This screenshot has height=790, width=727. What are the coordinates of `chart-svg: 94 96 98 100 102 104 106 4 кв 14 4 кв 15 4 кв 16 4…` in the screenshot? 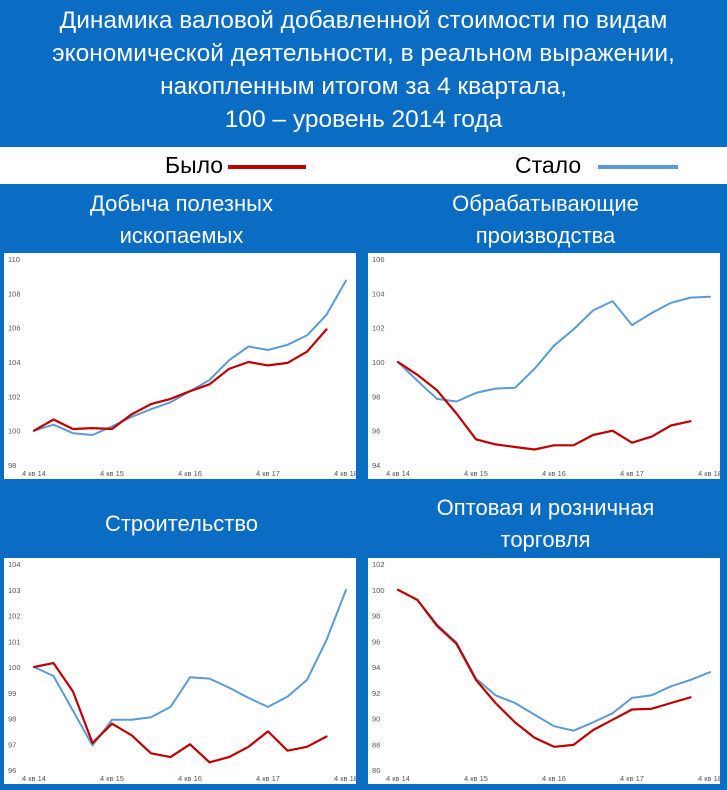 It's located at (546, 366).